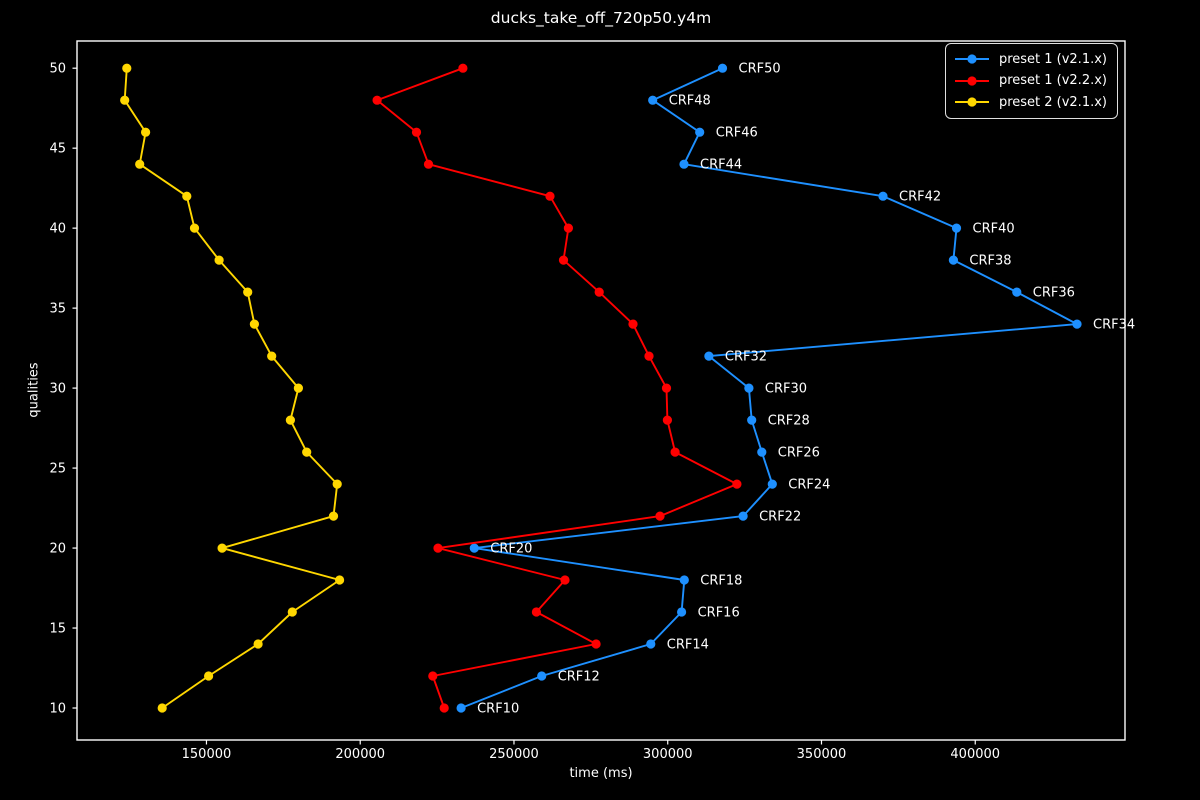 Image resolution: width=1200 pixels, height=800 pixels. Describe the element at coordinates (601, 18) in the screenshot. I see `chart-title: ducks_take_off_720p50.y4m` at that location.